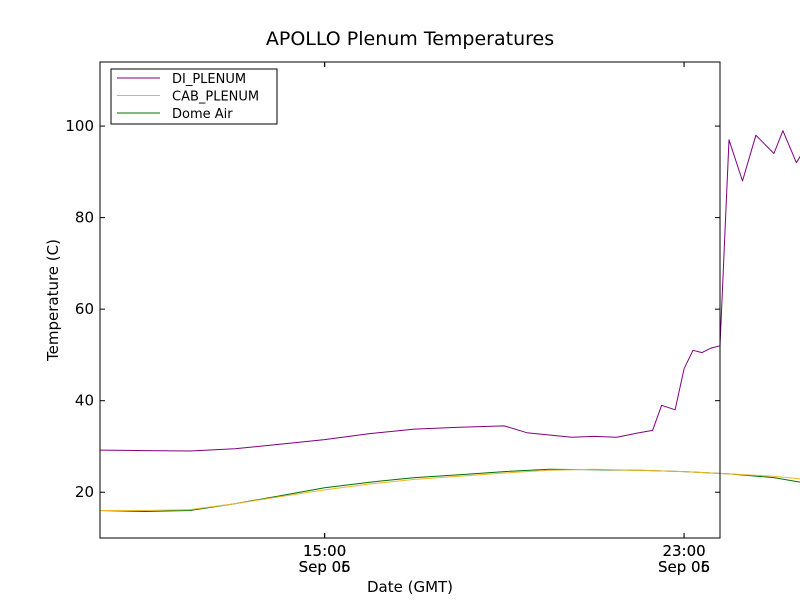 The image size is (800, 600). Describe the element at coordinates (84, 492) in the screenshot. I see `y-tick-label-0: 20` at that location.